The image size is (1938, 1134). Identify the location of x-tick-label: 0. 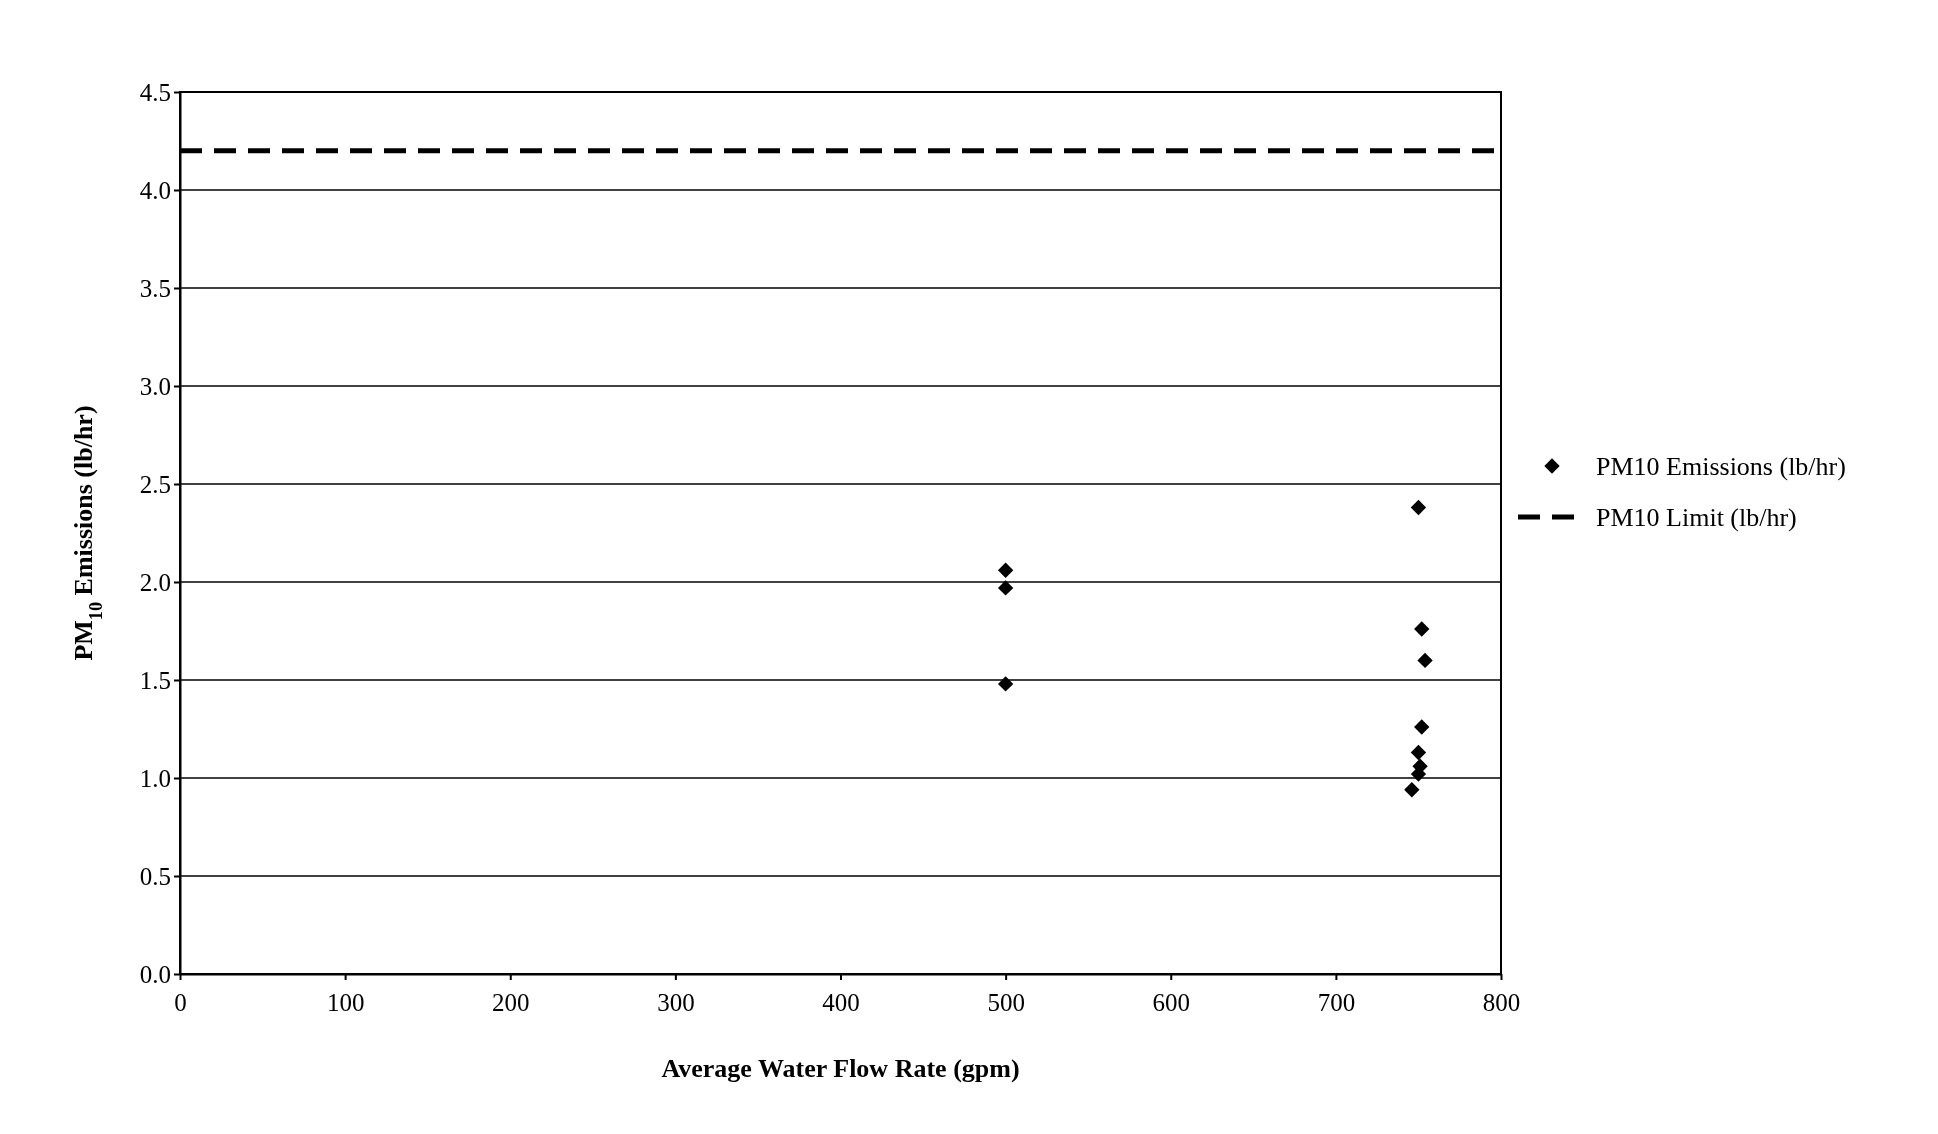
(180, 1002).